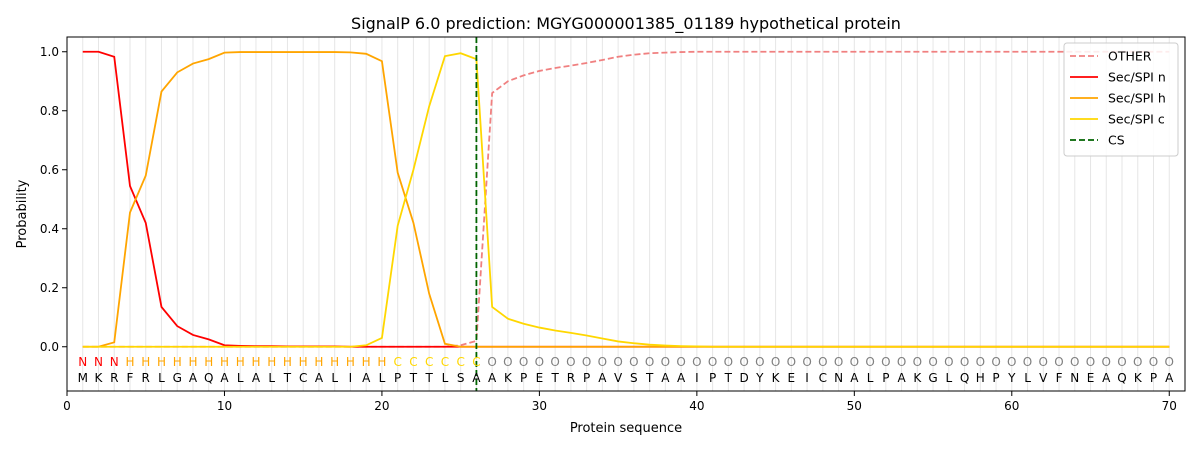  What do you see at coordinates (53, 199) in the screenshot?
I see `y-axis-ticks: 0.0 0.2 0.4 0.6 0.8 1.0` at bounding box center [53, 199].